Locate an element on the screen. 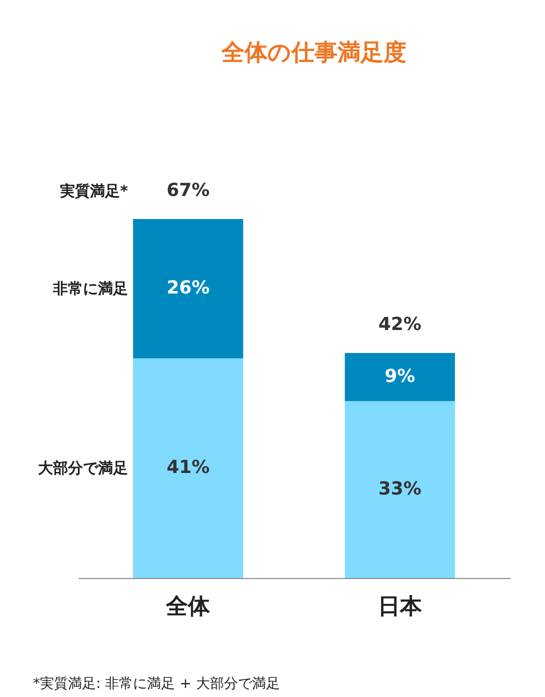  data-label: 33% is located at coordinates (400, 489).